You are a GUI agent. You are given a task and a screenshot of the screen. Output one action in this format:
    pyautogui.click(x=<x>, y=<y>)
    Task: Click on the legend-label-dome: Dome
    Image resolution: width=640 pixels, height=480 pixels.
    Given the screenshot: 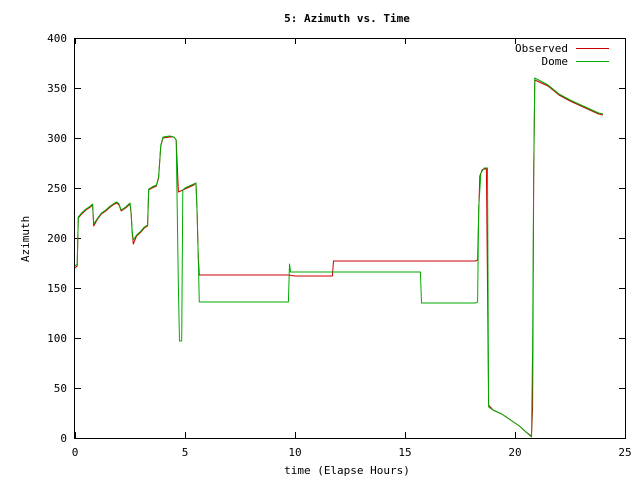 What is the action you would take?
    pyautogui.click(x=555, y=61)
    